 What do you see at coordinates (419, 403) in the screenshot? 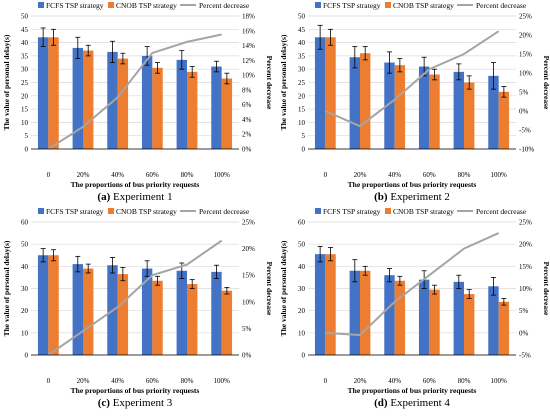
I see `panel-caption-text: Experiment 4` at bounding box center [419, 403].